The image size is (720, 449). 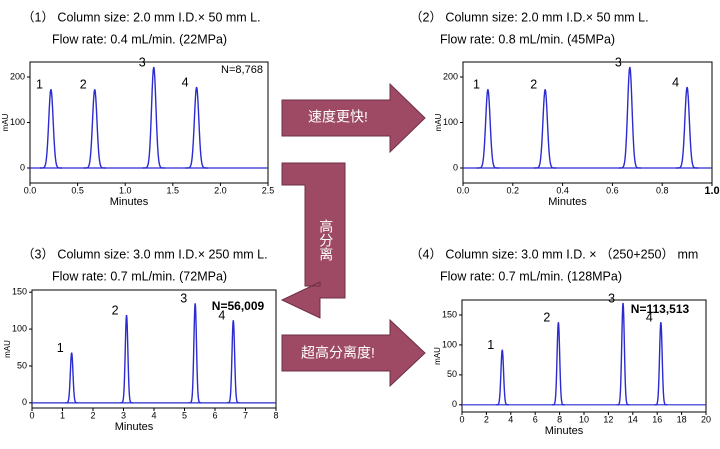 What do you see at coordinates (173, 190) in the screenshot?
I see `x-tick-label: 1.5` at bounding box center [173, 190].